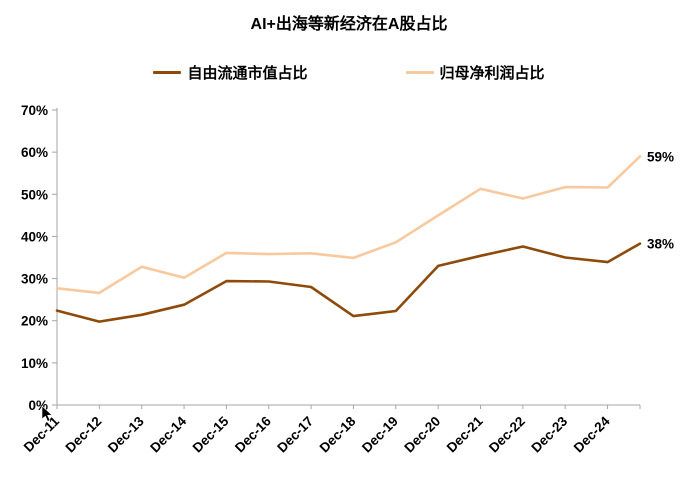  What do you see at coordinates (168, 434) in the screenshot?
I see `x-tick-label: Dec-14` at bounding box center [168, 434].